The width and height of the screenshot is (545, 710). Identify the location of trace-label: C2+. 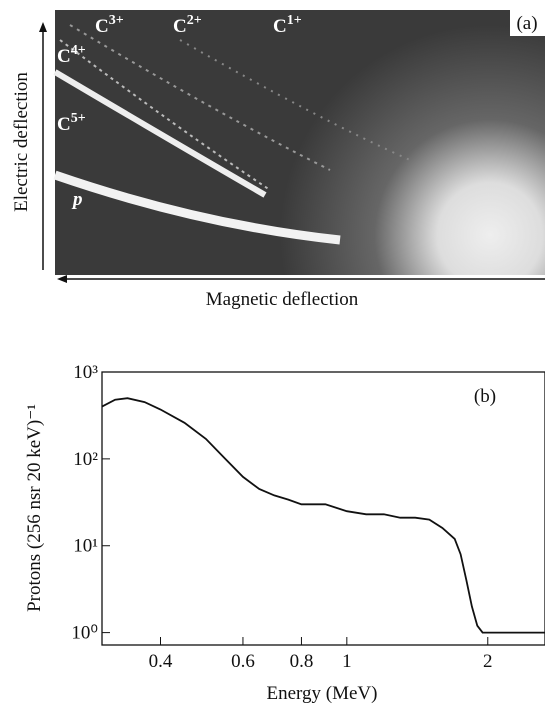
(187, 25).